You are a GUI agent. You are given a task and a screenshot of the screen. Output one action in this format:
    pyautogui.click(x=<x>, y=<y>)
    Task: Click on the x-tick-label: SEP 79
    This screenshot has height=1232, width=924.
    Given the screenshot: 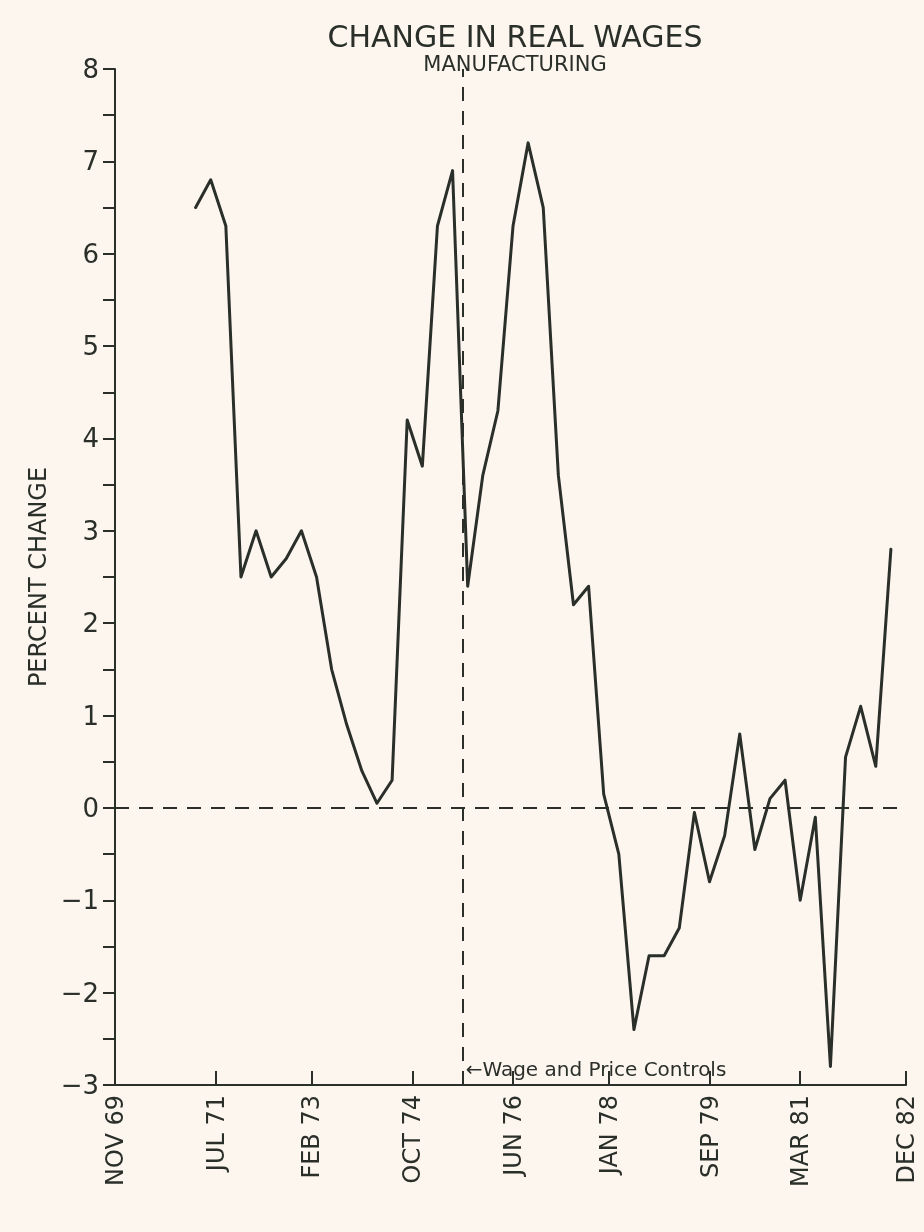 What is the action you would take?
    pyautogui.click(x=709, y=1137)
    